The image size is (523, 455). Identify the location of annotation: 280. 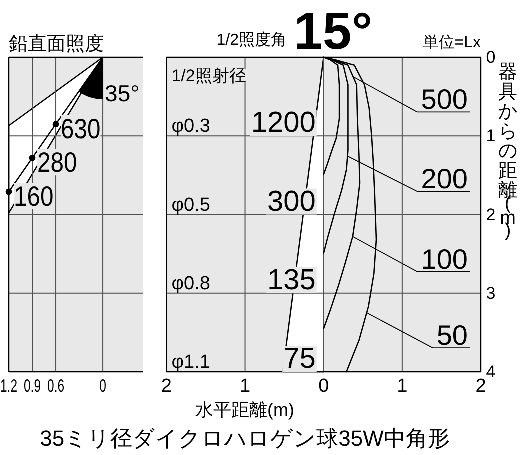
(58, 162).